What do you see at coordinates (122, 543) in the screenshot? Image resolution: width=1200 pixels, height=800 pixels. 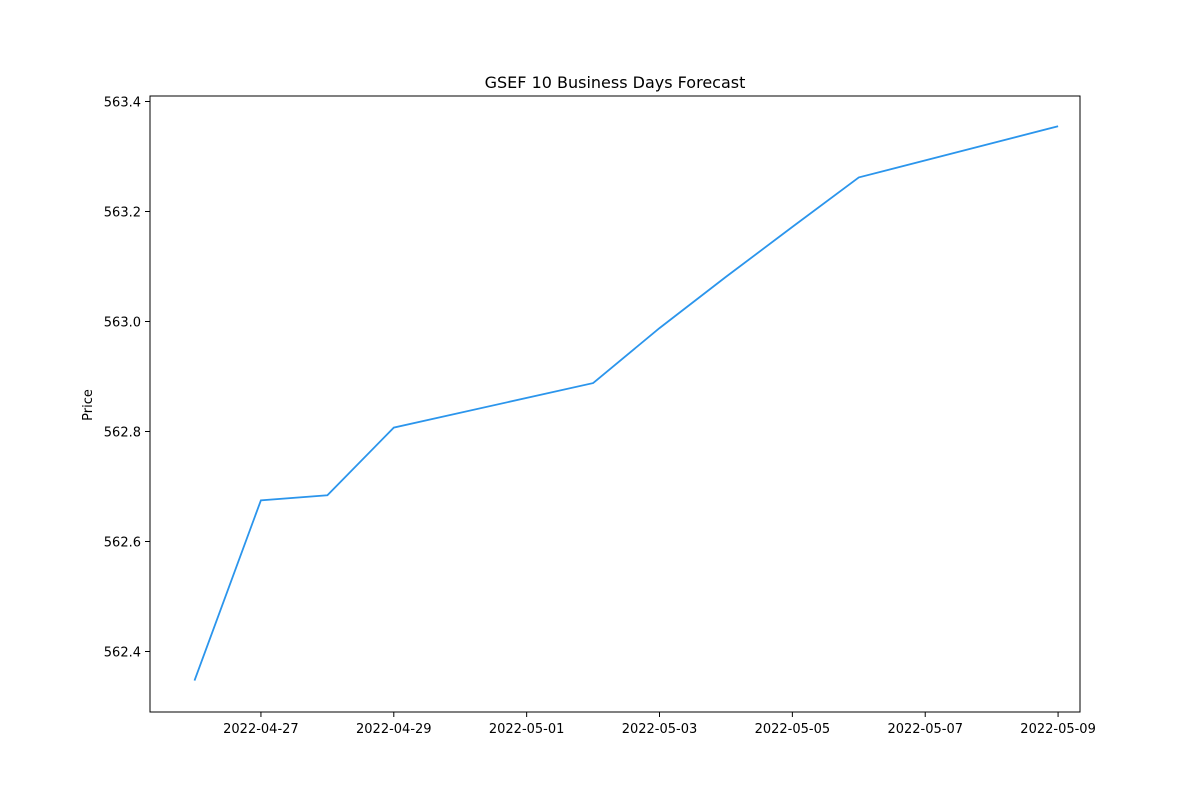 I see `y-tick-label: 562.6` at bounding box center [122, 543].